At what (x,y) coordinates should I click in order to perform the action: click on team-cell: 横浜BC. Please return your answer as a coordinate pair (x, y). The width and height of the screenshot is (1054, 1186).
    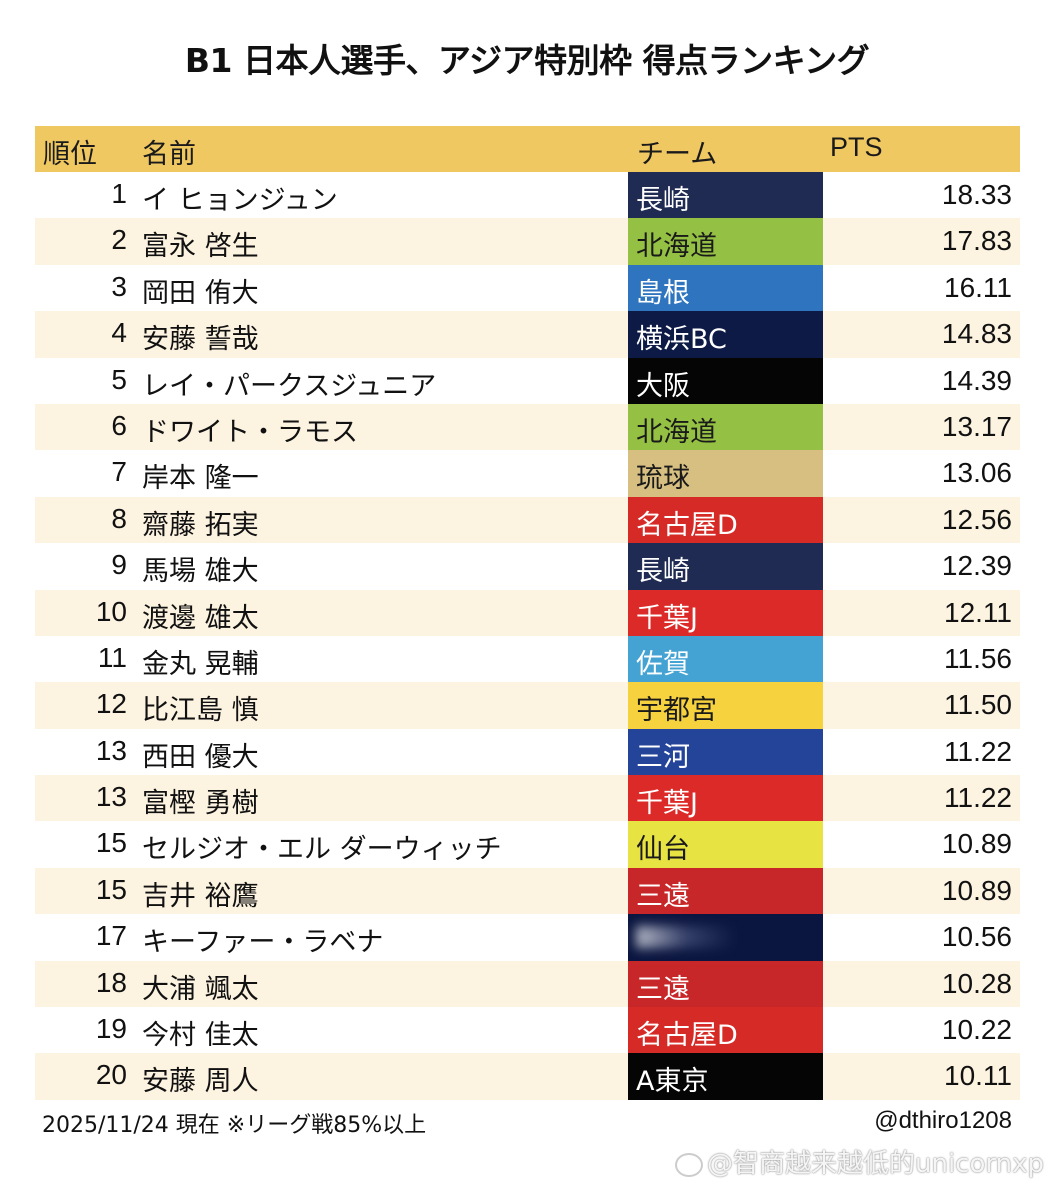
    Looking at the image, I should click on (725, 334).